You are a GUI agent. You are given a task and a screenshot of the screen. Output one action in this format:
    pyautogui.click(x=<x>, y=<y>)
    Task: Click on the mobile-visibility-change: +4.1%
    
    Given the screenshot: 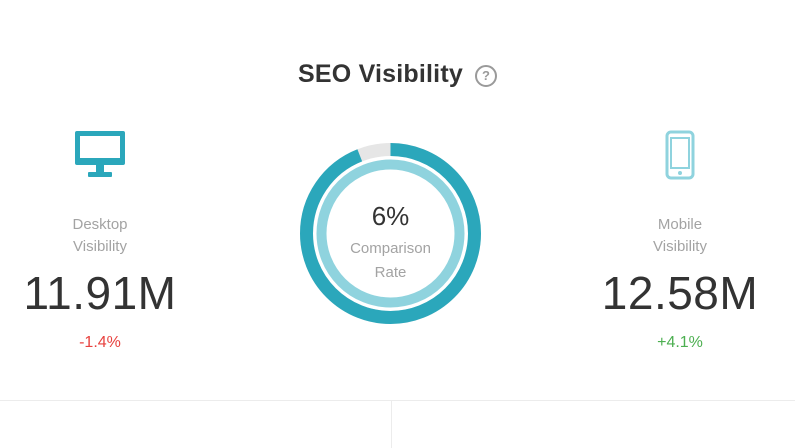 What is the action you would take?
    pyautogui.click(x=680, y=342)
    